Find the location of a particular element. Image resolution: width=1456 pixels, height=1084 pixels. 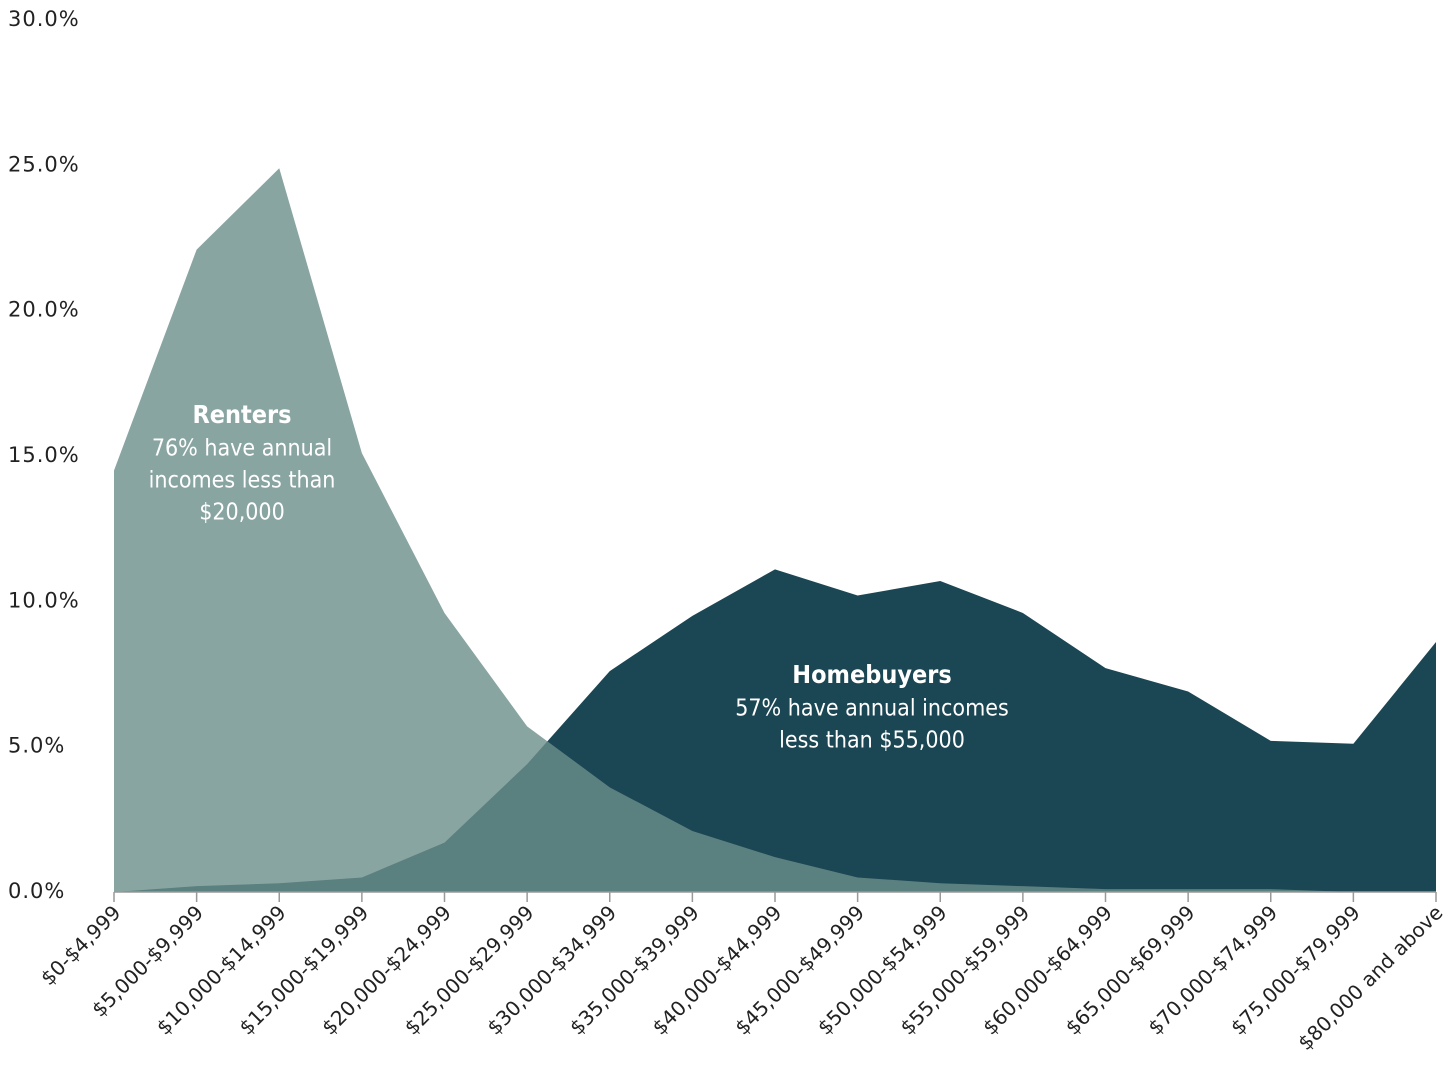

y-tick-label: 0.0% is located at coordinates (36, 891).